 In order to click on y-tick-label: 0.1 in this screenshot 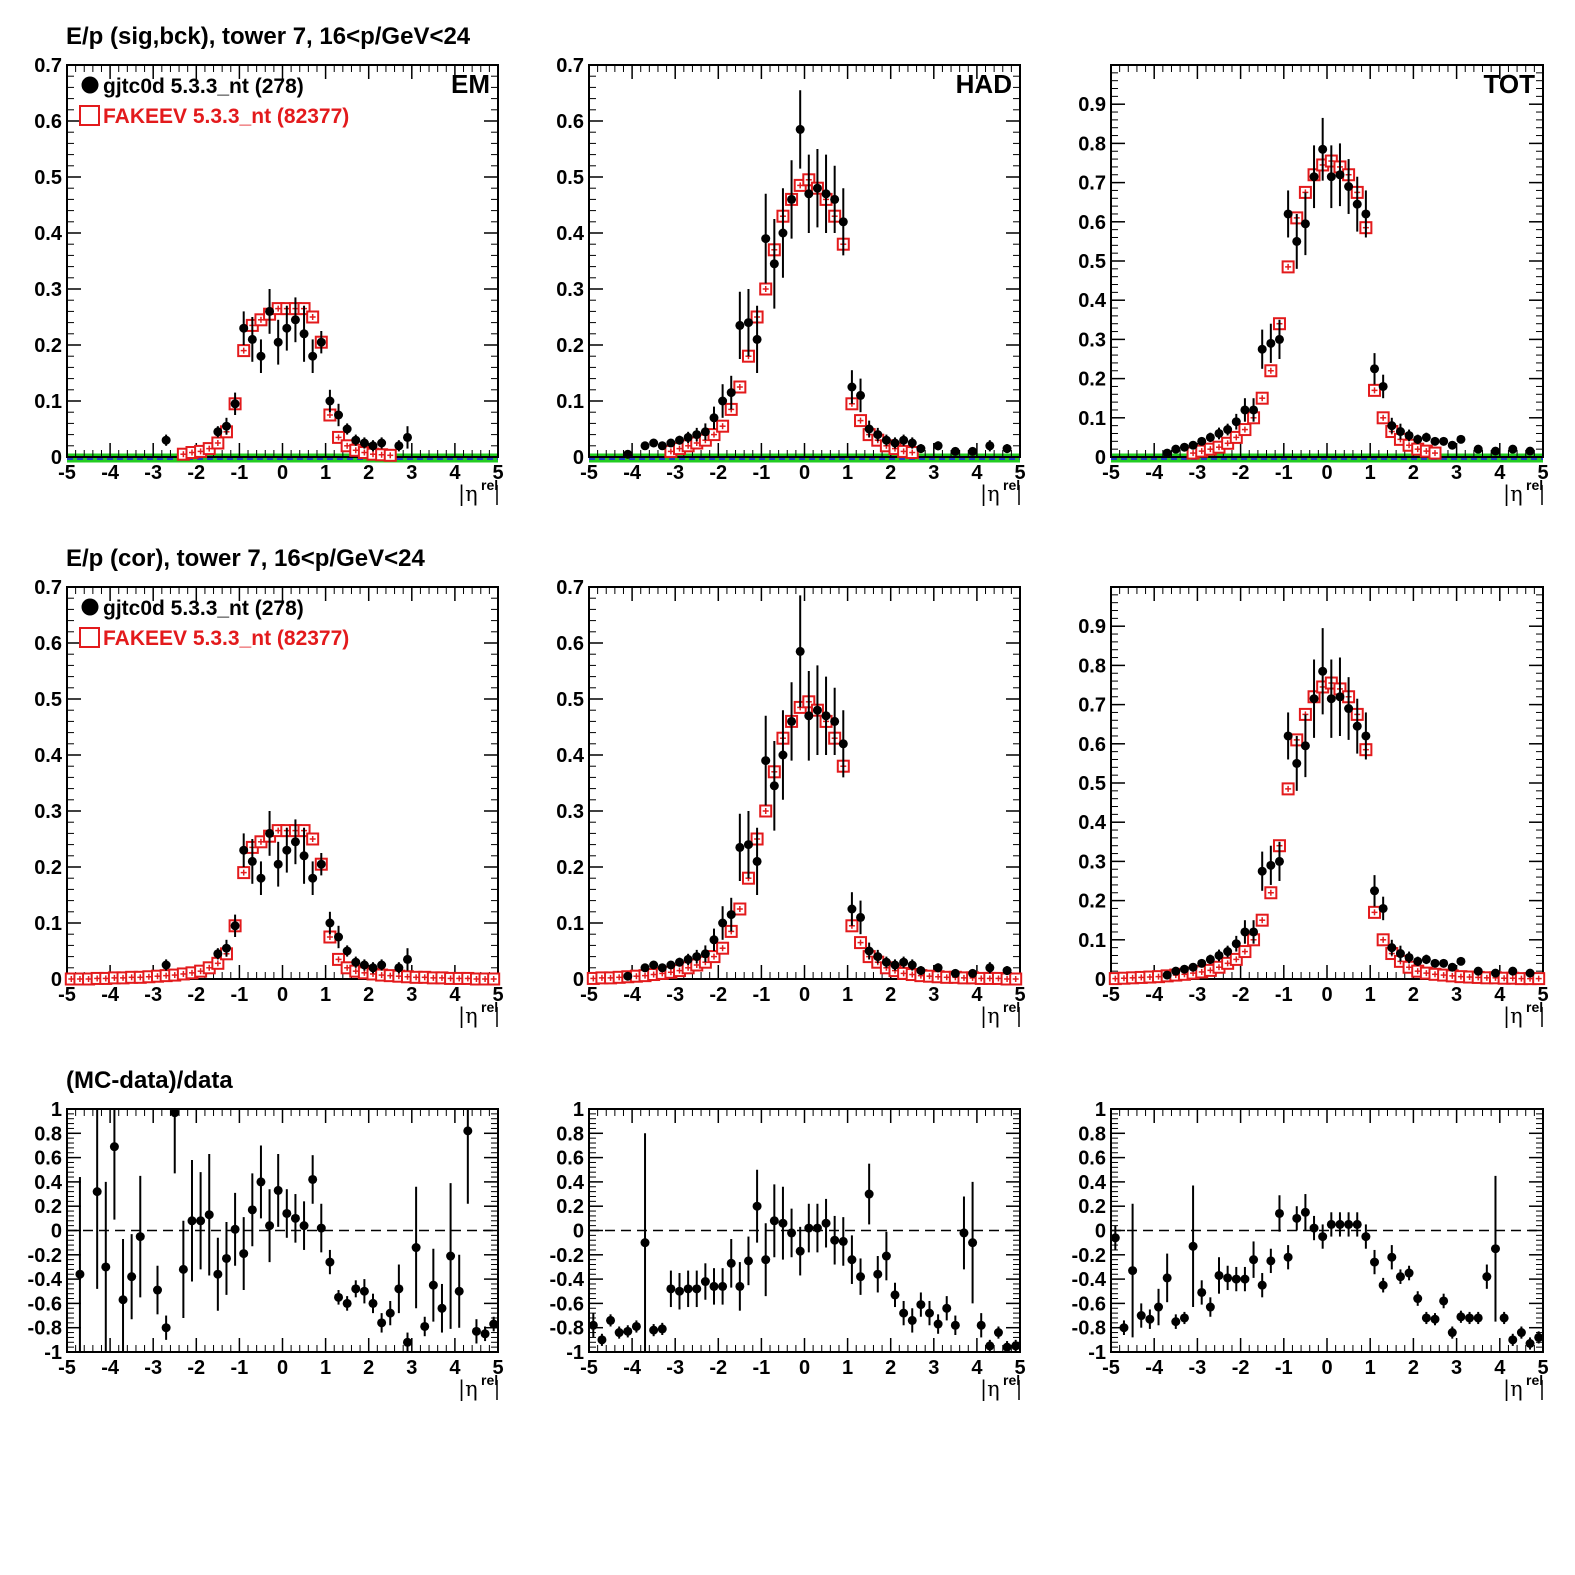, I will do `click(1092, 419)`.